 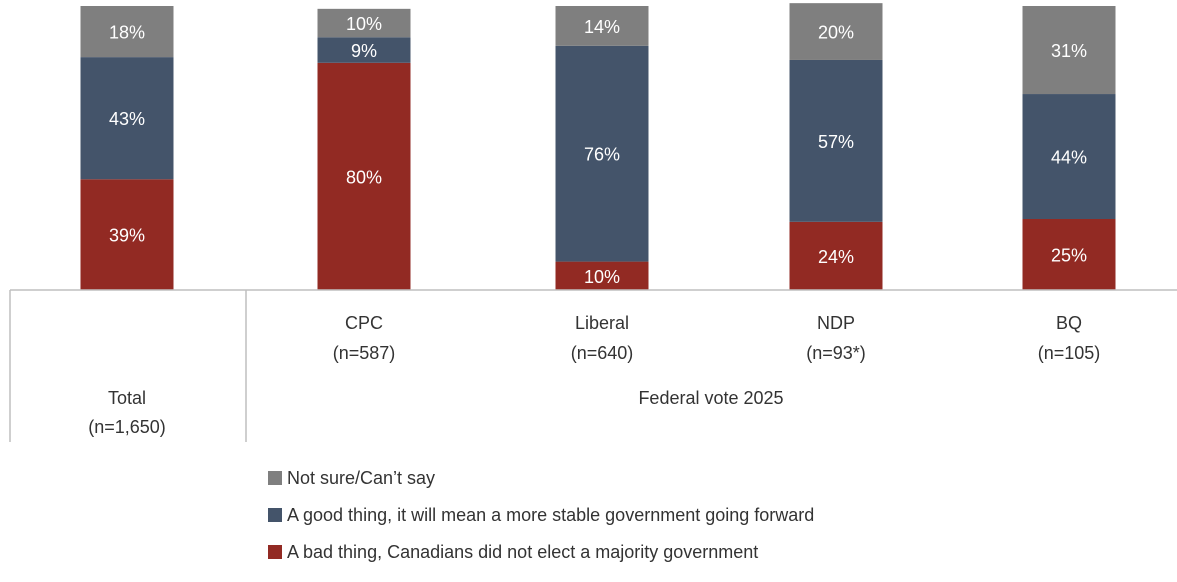 I want to click on data-label: 39%, so click(x=127, y=236).